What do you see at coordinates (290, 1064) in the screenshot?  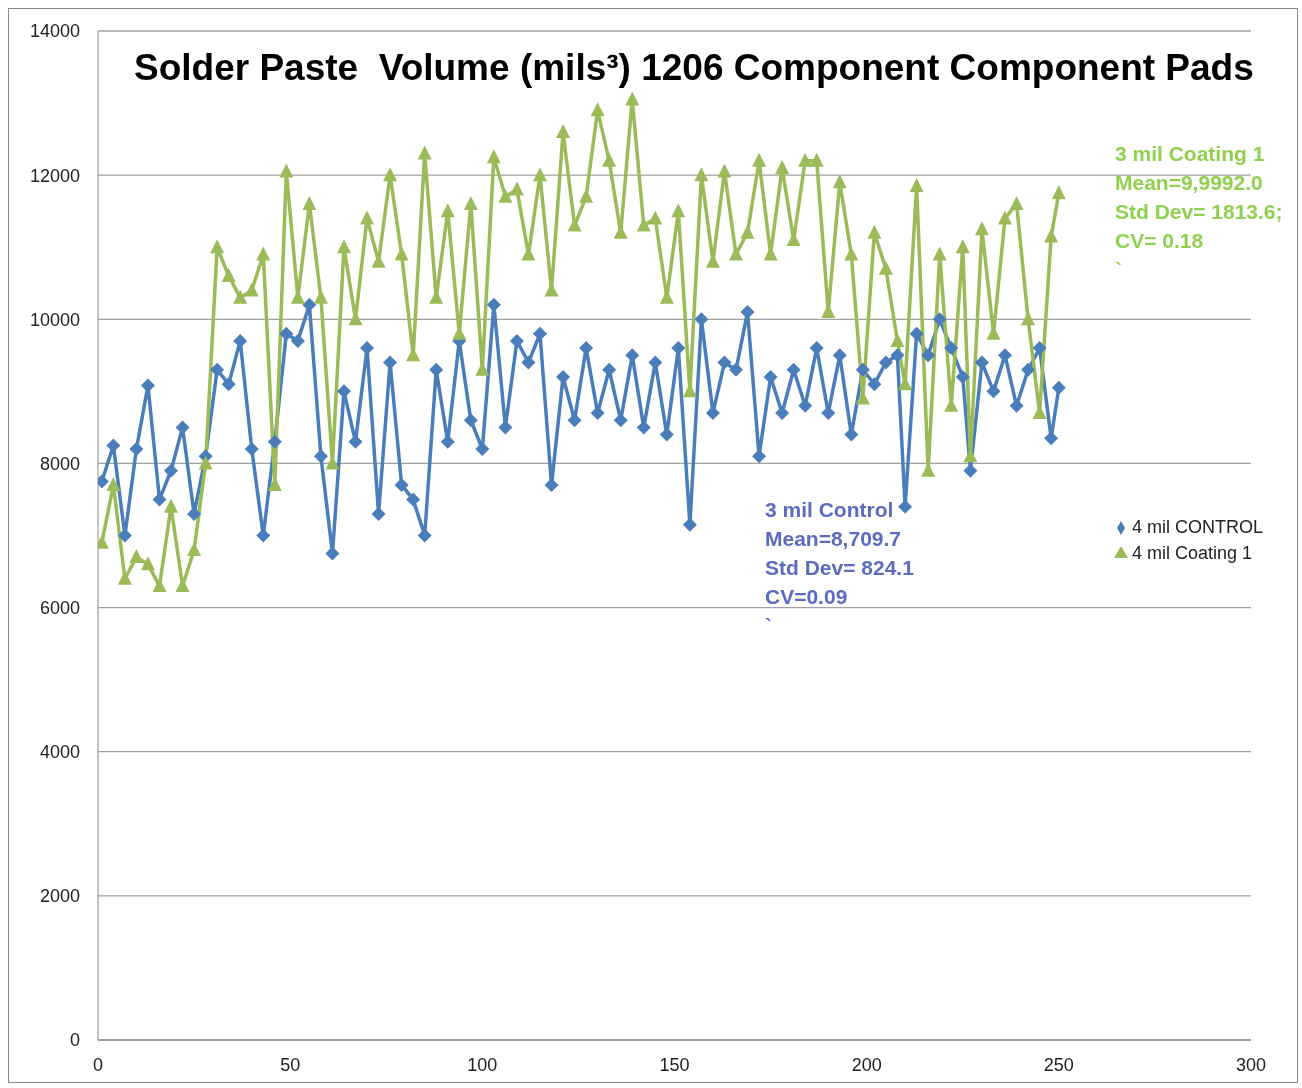 I see `x-tick-label: 50` at bounding box center [290, 1064].